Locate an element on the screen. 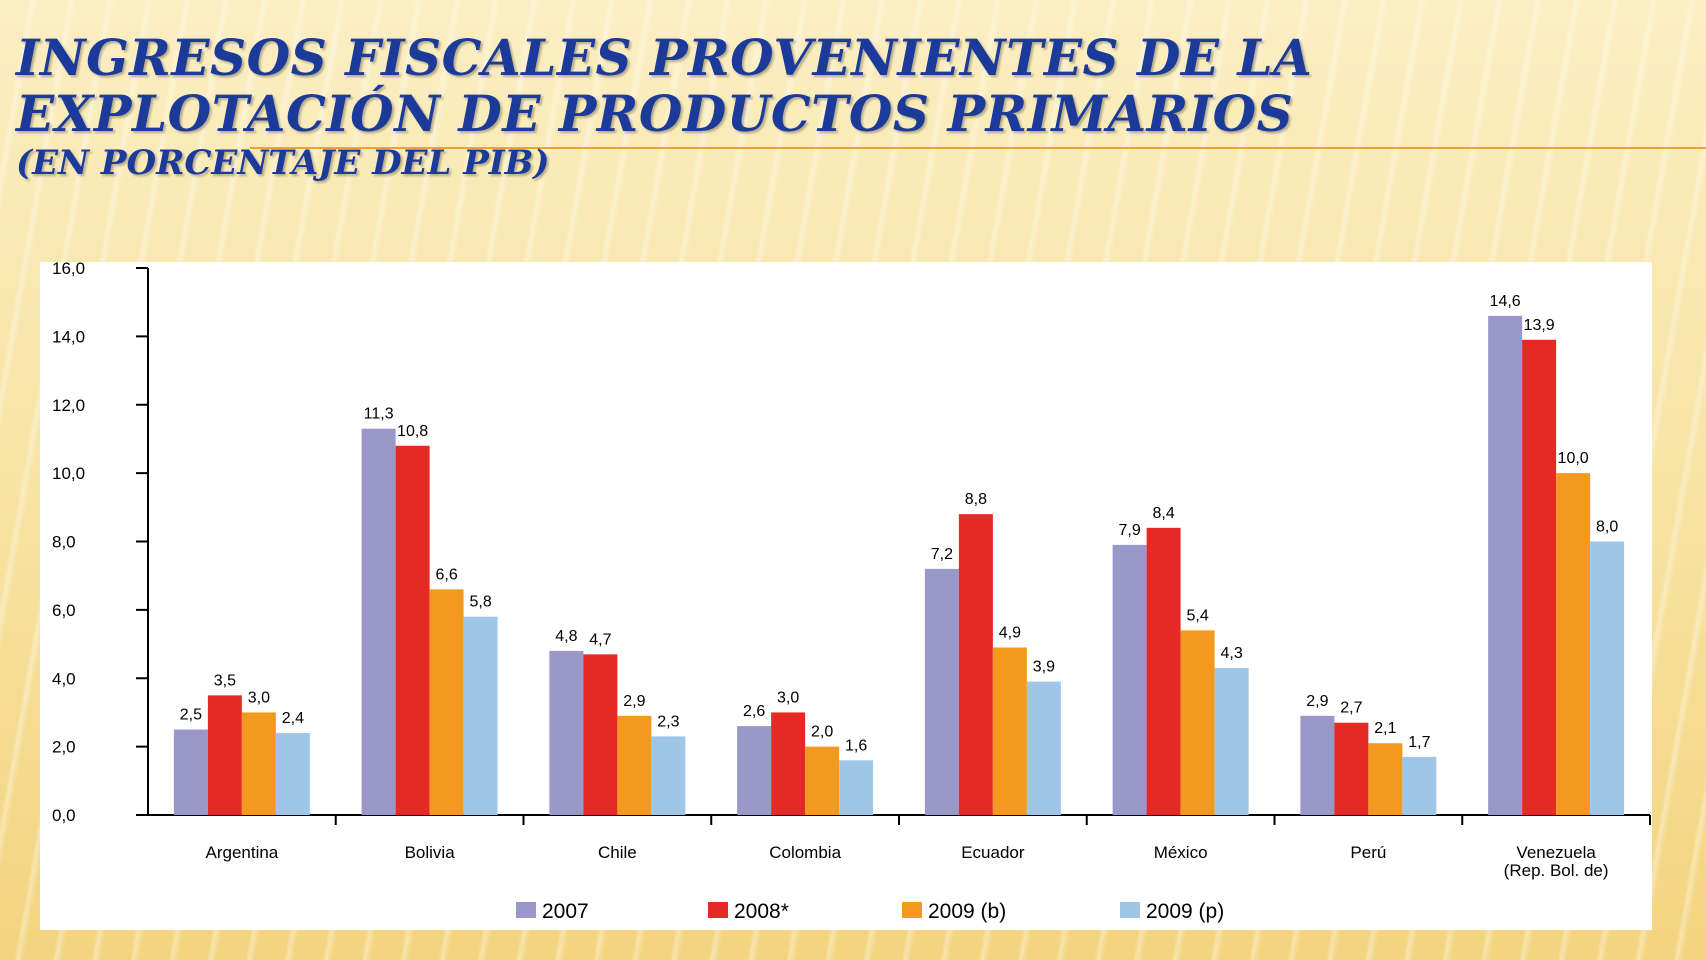 The width and height of the screenshot is (1706, 960). data-label: 2,1 is located at coordinates (1385, 728).